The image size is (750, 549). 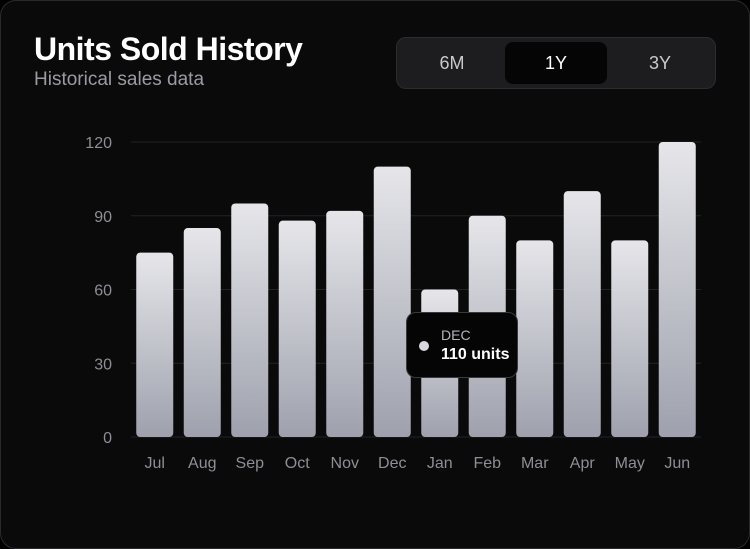 What do you see at coordinates (345, 463) in the screenshot?
I see `x-tick-label: Nov` at bounding box center [345, 463].